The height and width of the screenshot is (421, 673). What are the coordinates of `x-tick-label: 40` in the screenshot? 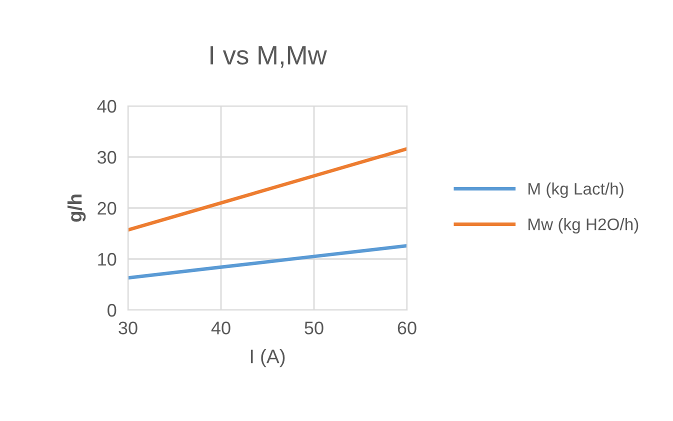 It's located at (220, 328).